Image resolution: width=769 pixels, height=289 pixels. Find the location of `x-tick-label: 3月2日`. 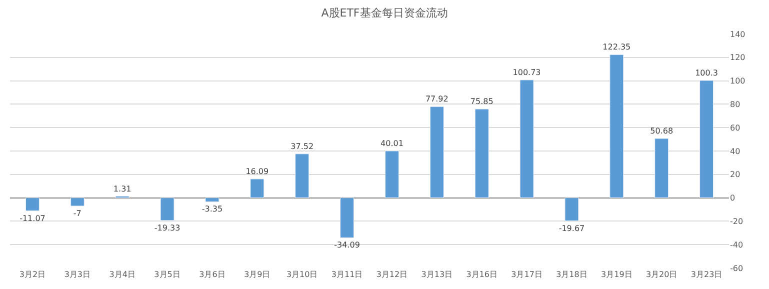

x-tick-label: 3月2日 is located at coordinates (32, 274).